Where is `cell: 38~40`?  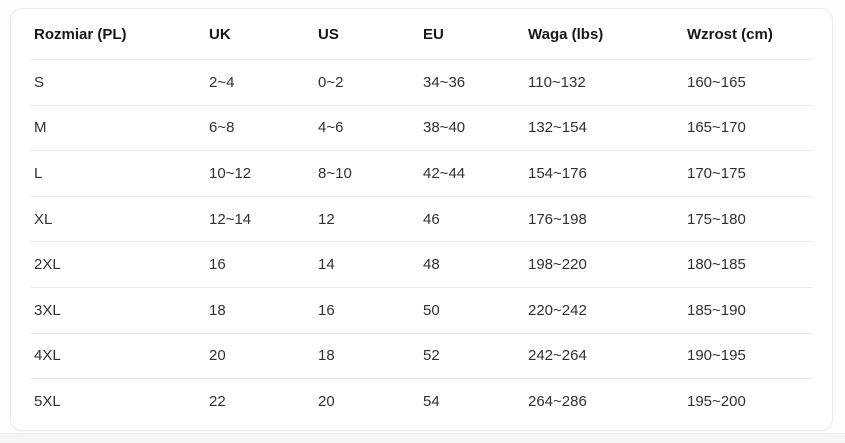
cell: 38~40 is located at coordinates (444, 128).